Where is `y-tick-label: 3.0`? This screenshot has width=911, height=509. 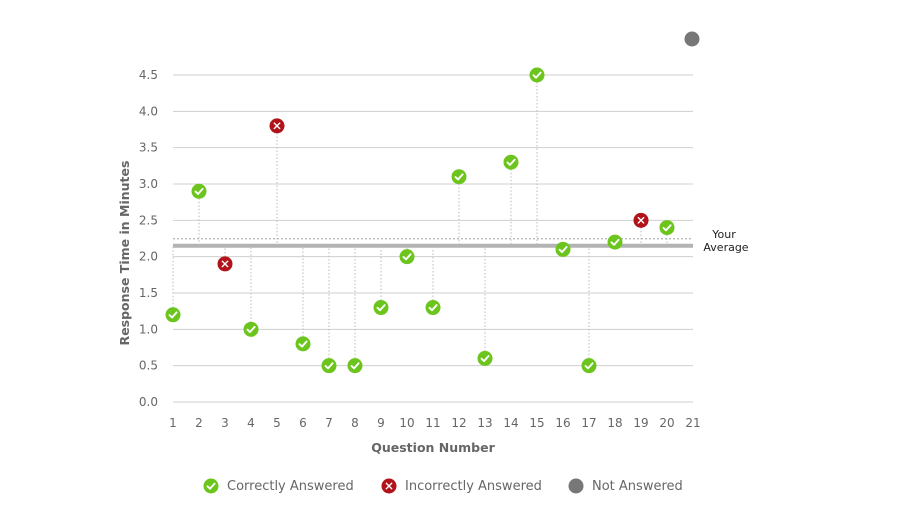 y-tick-label: 3.0 is located at coordinates (148, 184).